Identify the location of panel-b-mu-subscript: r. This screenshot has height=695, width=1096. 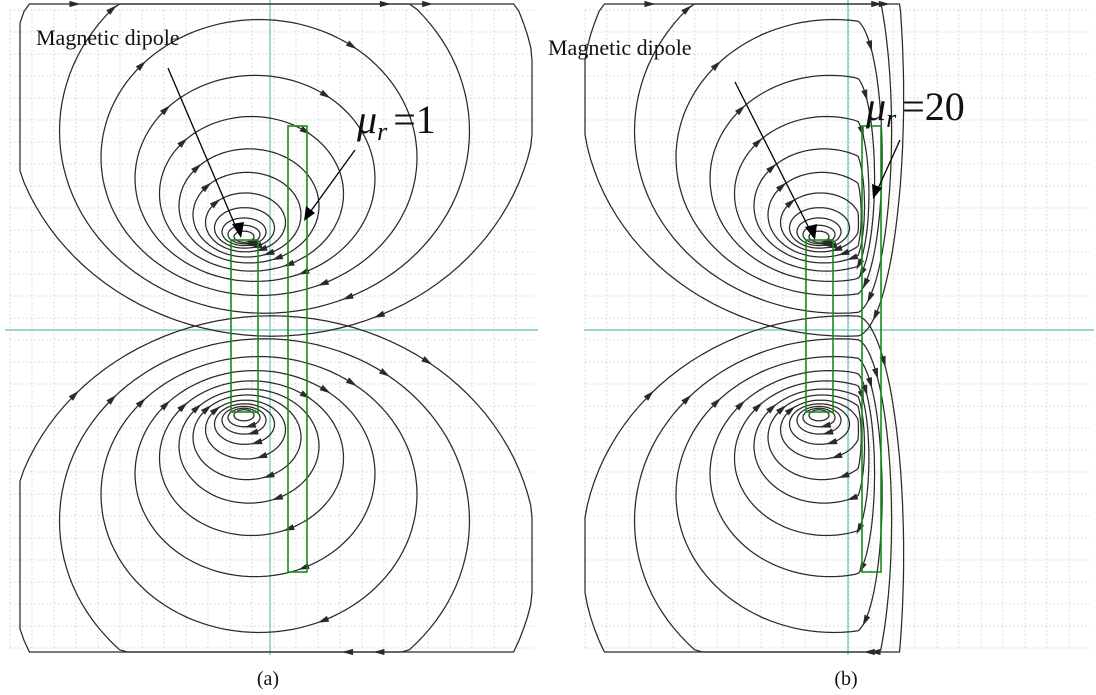
(891, 118).